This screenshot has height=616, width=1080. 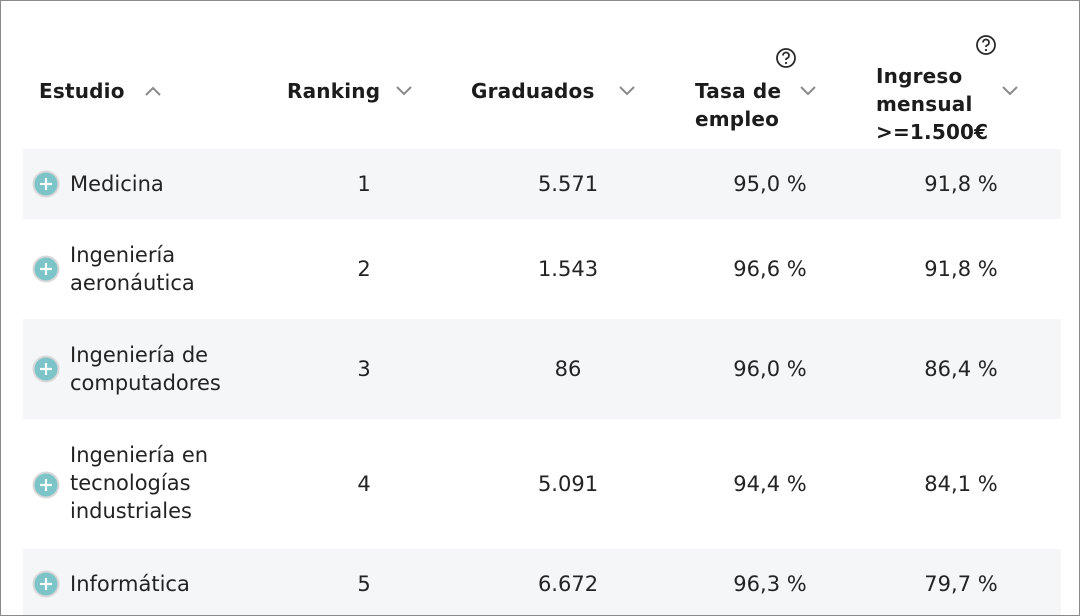 What do you see at coordinates (139, 355) in the screenshot?
I see `study-name-line: Ingeniería de` at bounding box center [139, 355].